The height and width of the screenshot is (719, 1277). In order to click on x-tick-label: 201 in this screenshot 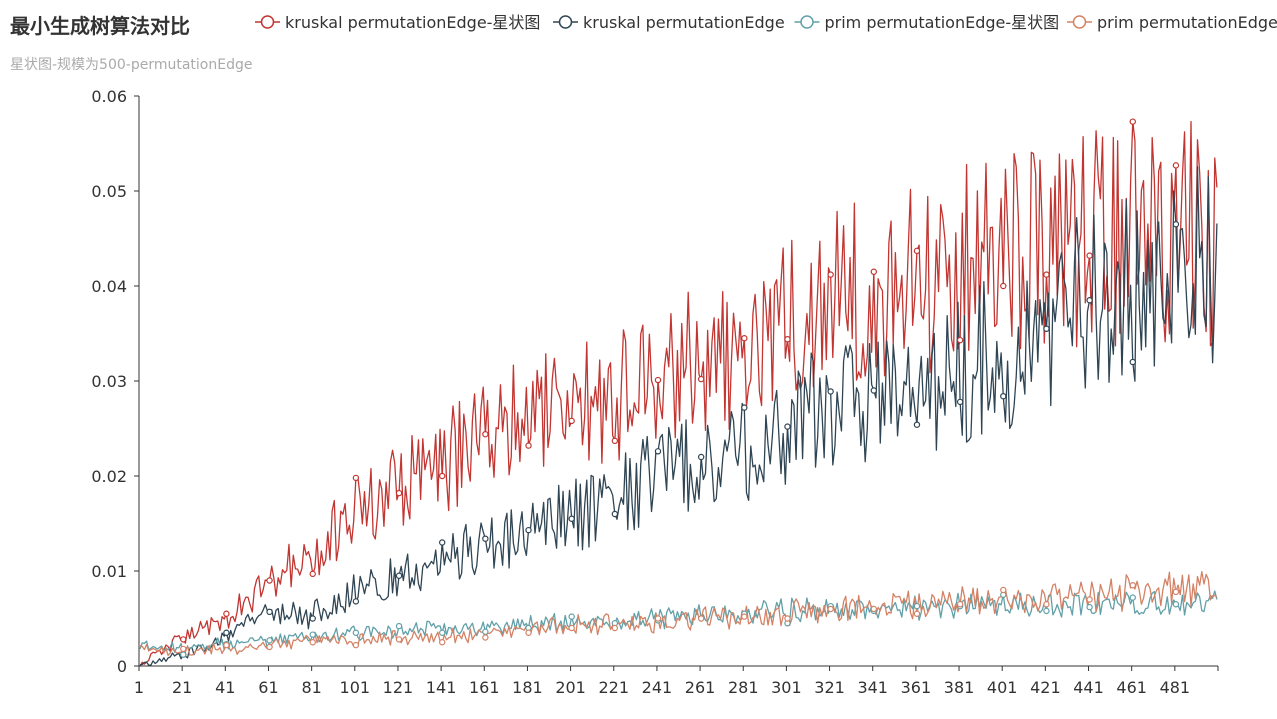, I will do `click(570, 687)`.